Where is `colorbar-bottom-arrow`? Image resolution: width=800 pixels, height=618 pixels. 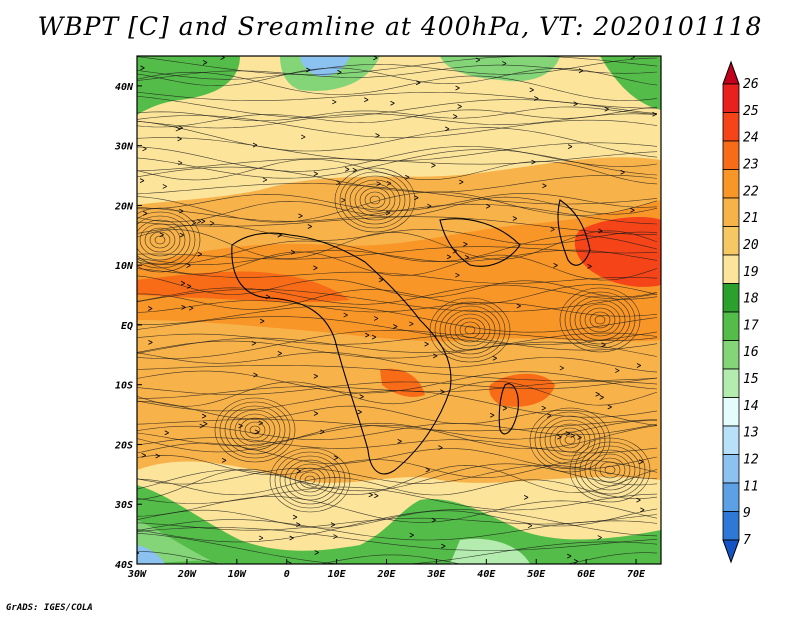
colorbar-bottom-arrow is located at coordinates (731, 551).